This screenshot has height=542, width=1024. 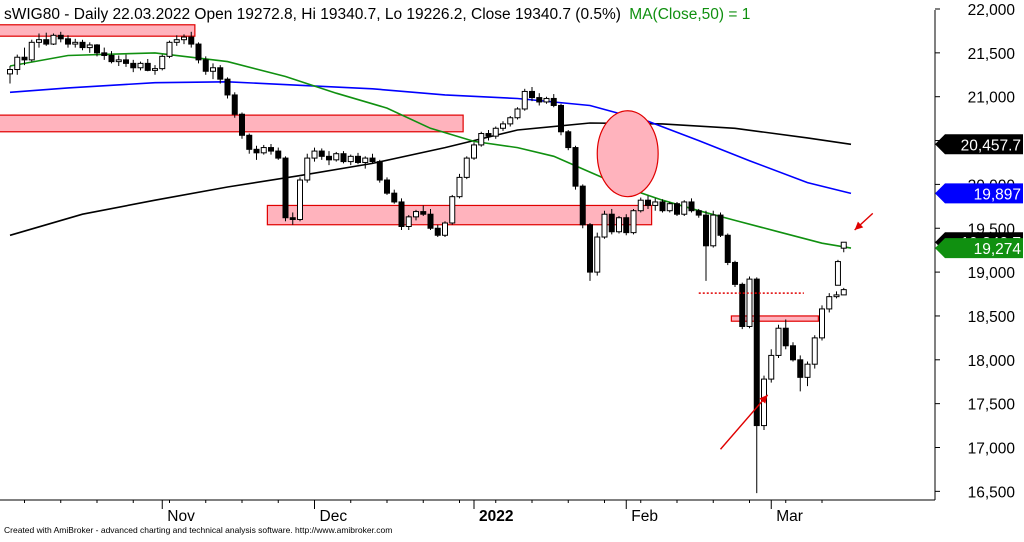 I want to click on price-badge-label: 19,897, so click(x=997, y=194).